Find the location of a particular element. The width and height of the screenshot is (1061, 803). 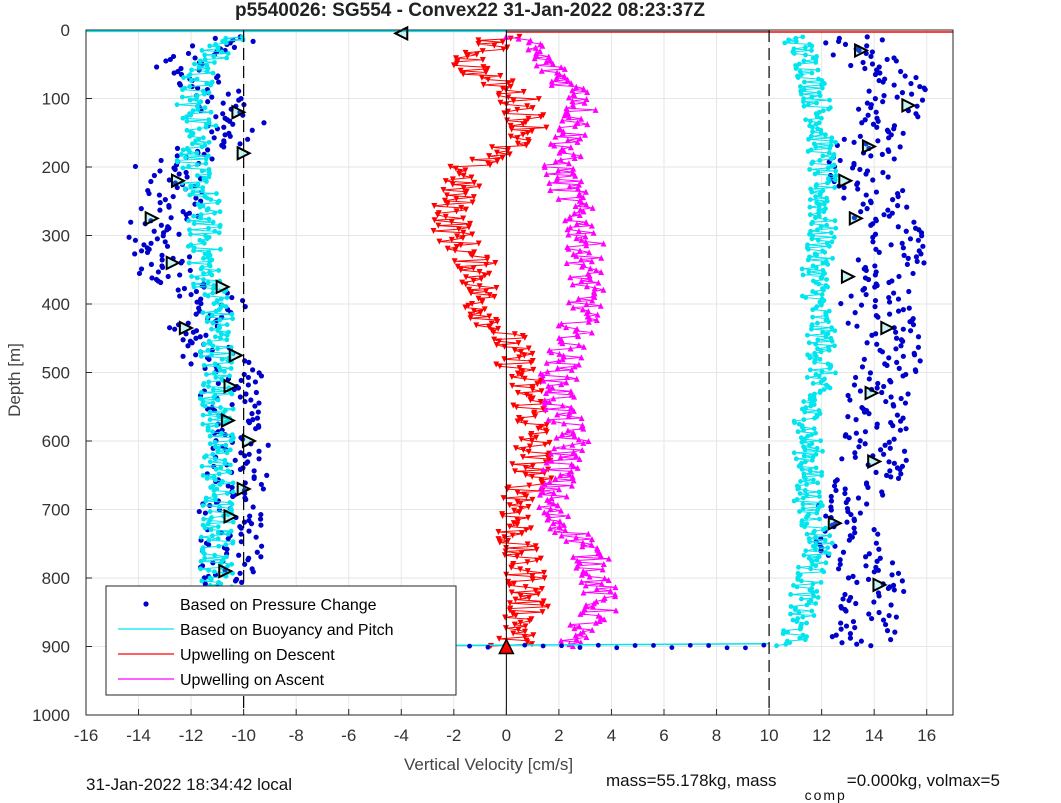

x-tick-label: -8 is located at coordinates (296, 735).